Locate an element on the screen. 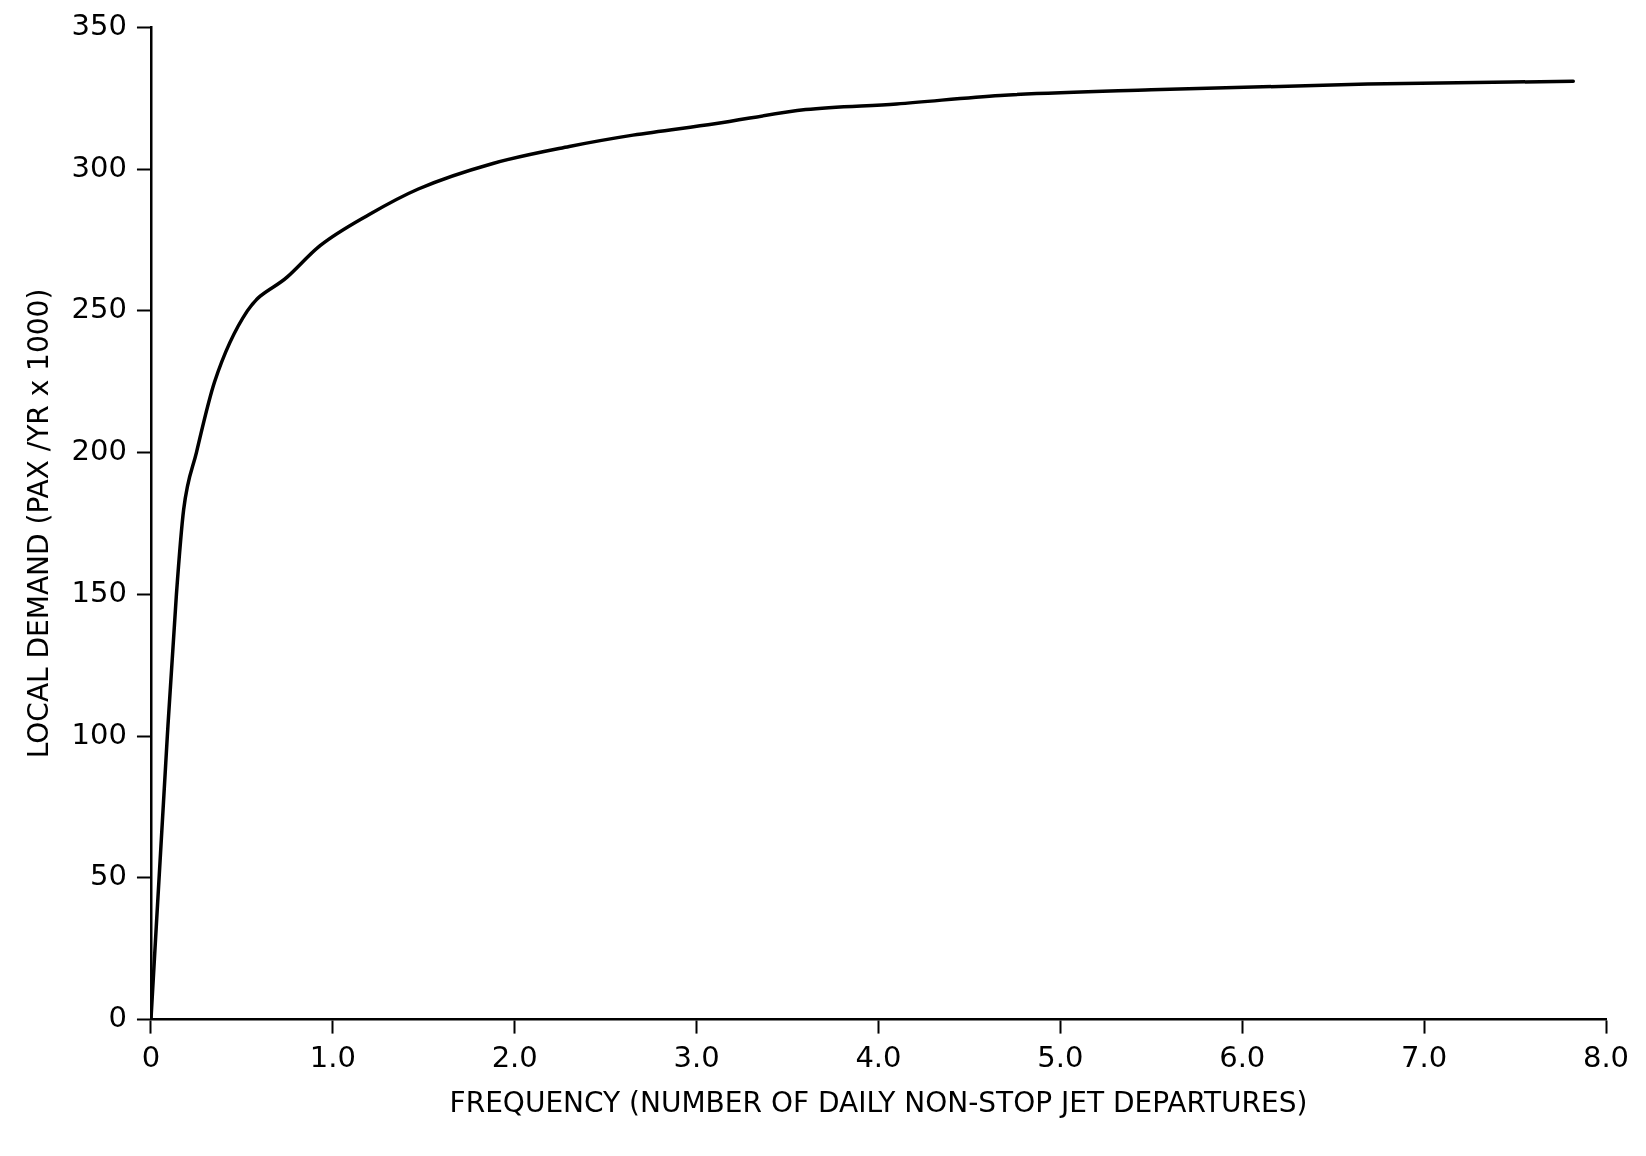  y-tick-label: 100 is located at coordinates (99, 733).